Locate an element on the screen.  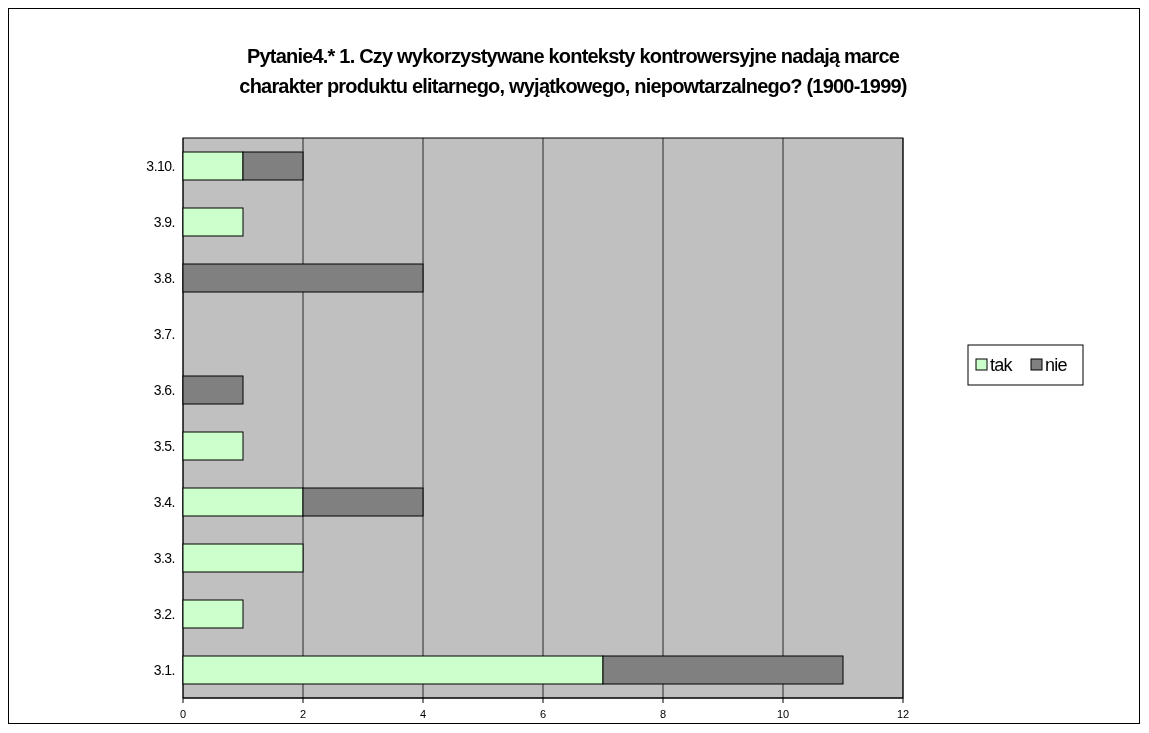
y-tick-label: 3.9. is located at coordinates (164, 222).